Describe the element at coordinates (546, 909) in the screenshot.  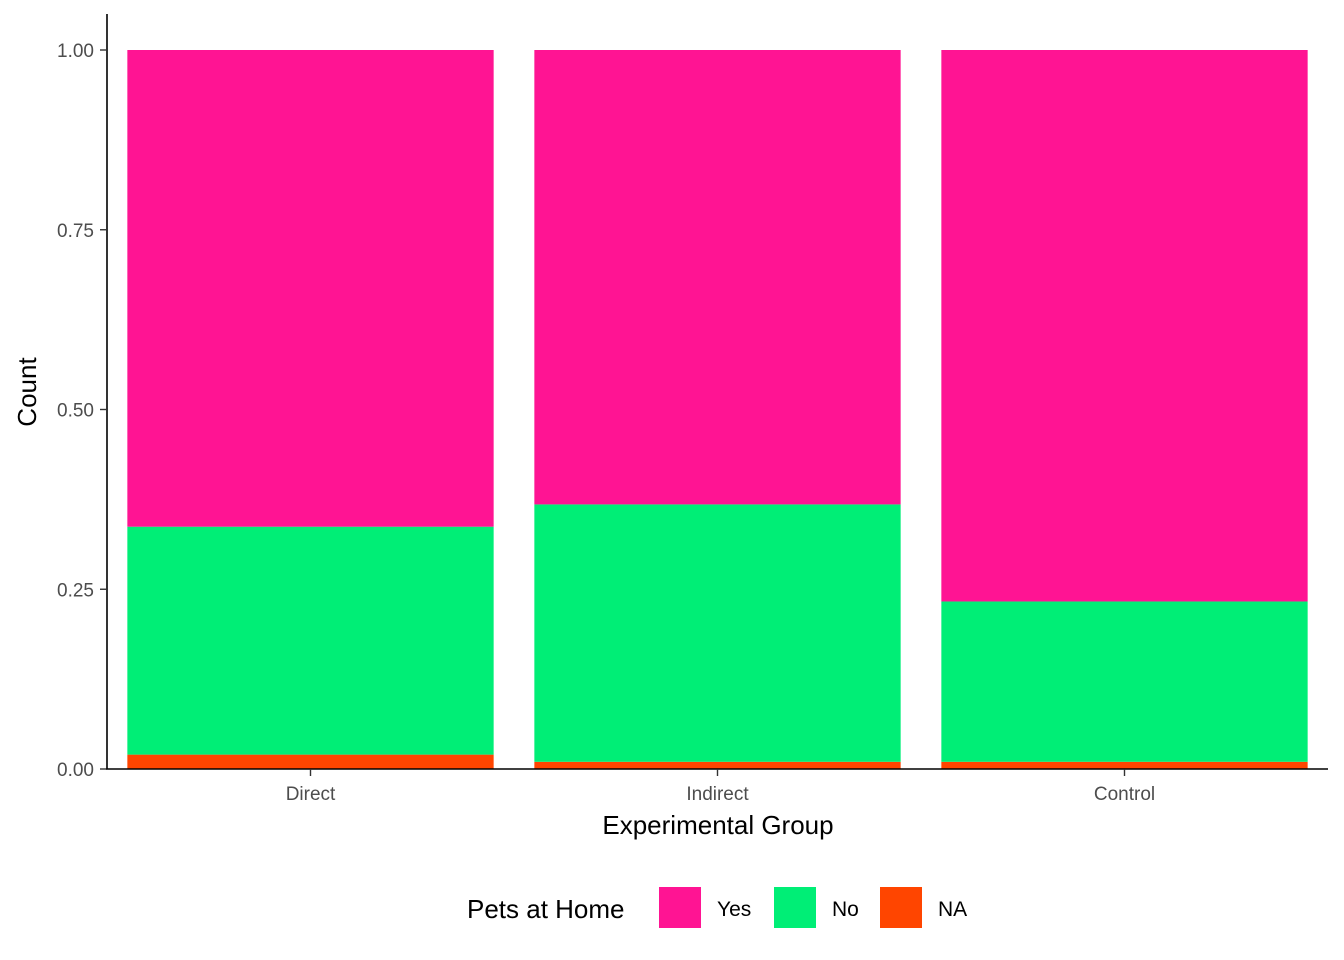
I see `legend-title: Pets at Home` at that location.